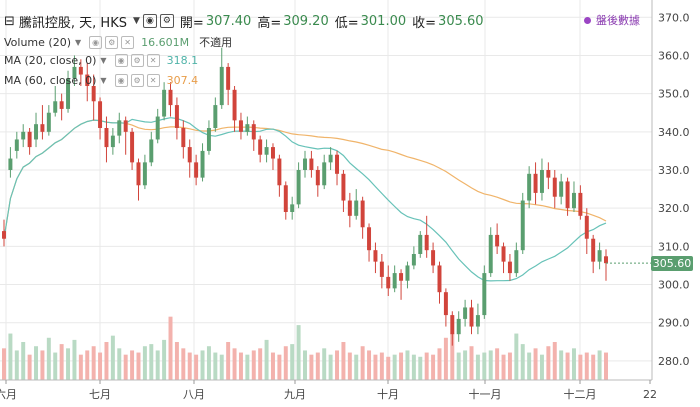 This screenshot has width=700, height=407. What do you see at coordinates (461, 21) in the screenshot?
I see `close-value: 305.60` at bounding box center [461, 21].